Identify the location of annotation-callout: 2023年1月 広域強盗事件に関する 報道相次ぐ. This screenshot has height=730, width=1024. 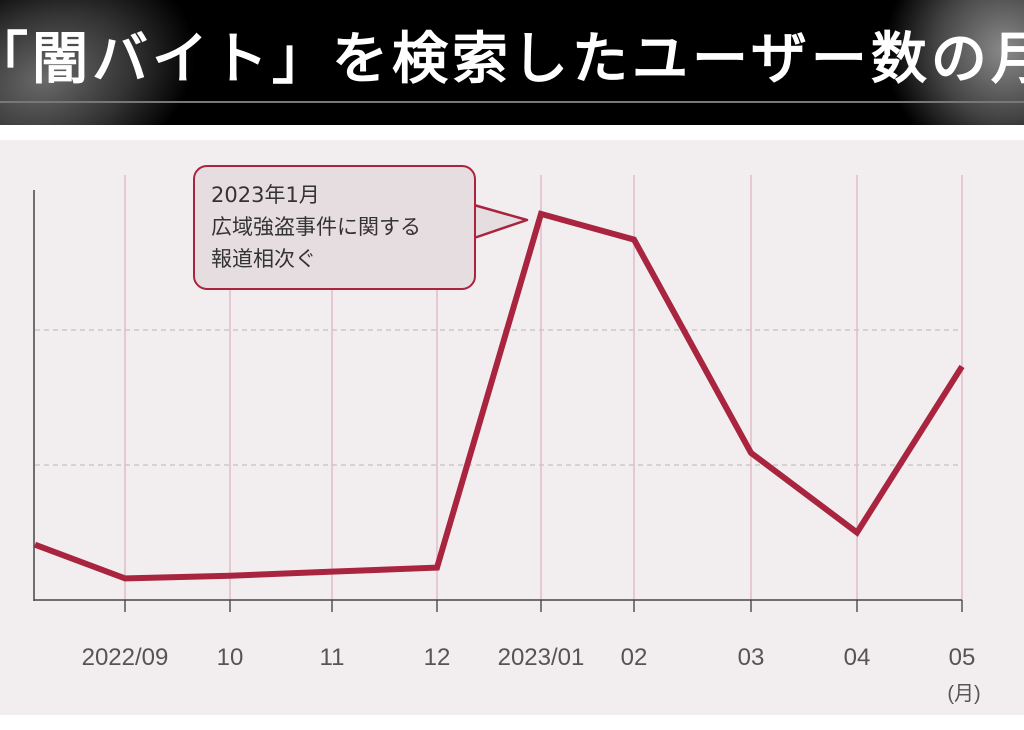
(334, 227).